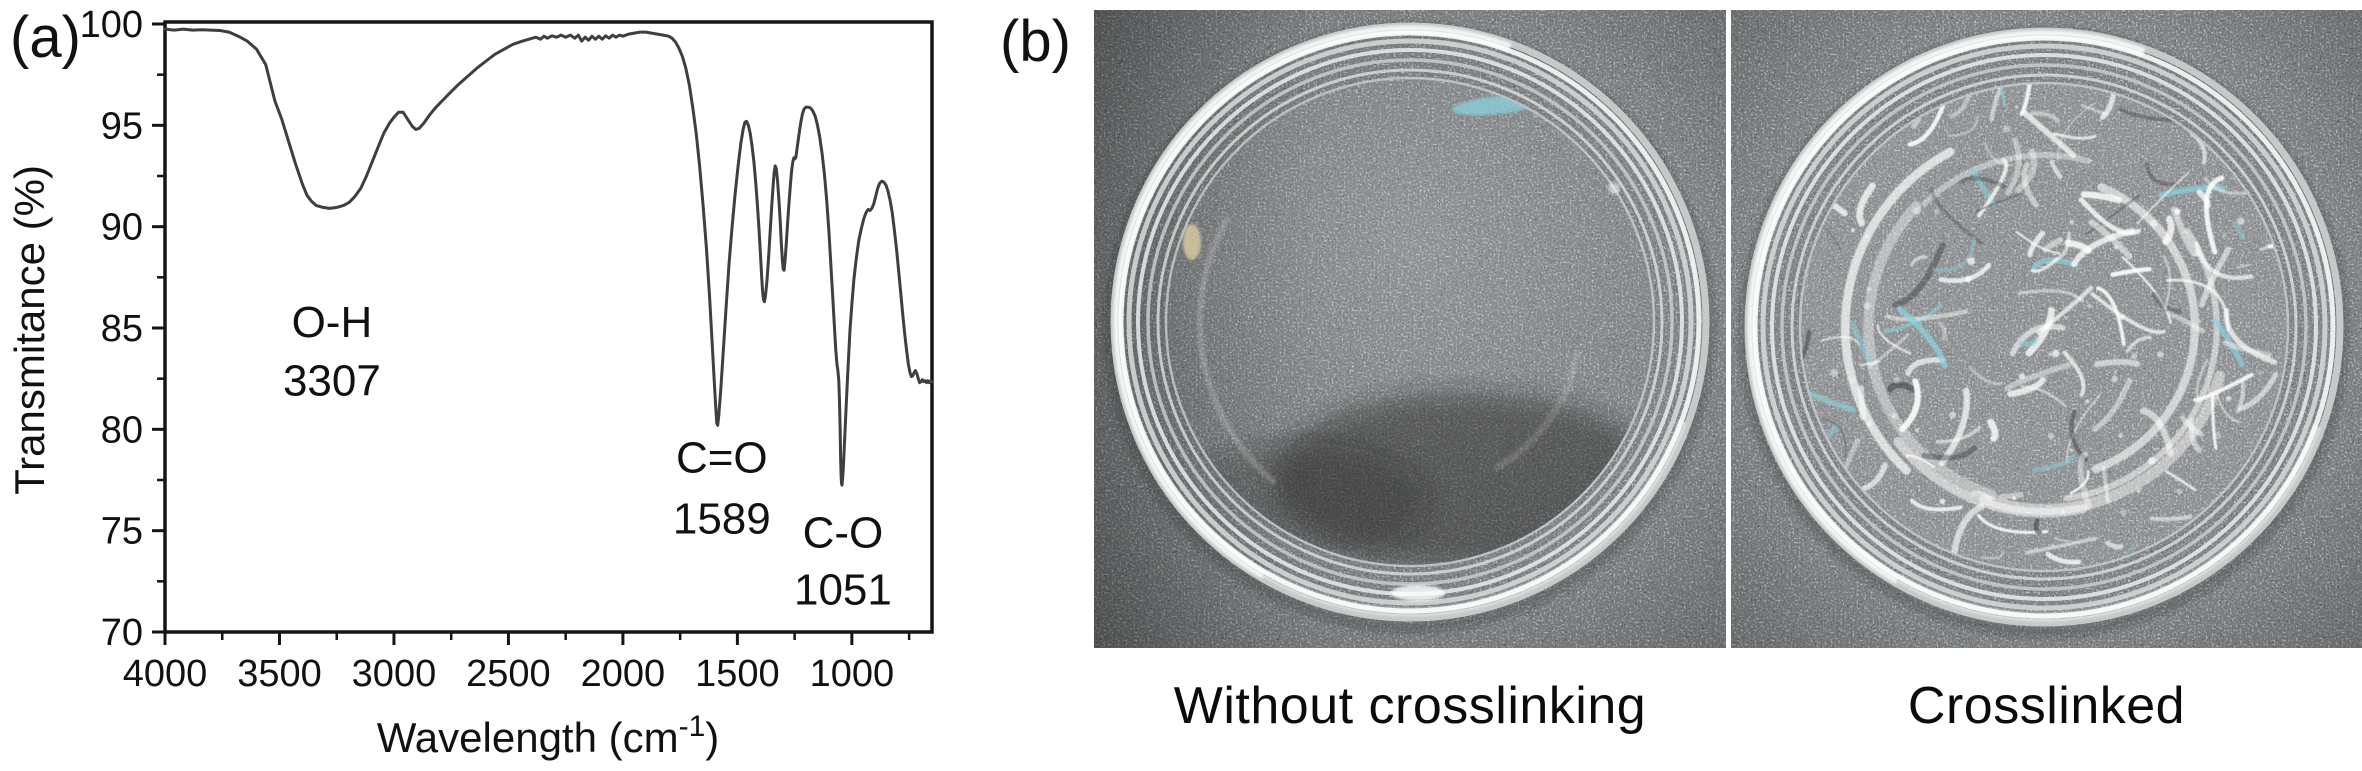 The width and height of the screenshot is (2362, 771). I want to click on svg-text: 1589, so click(722, 519).